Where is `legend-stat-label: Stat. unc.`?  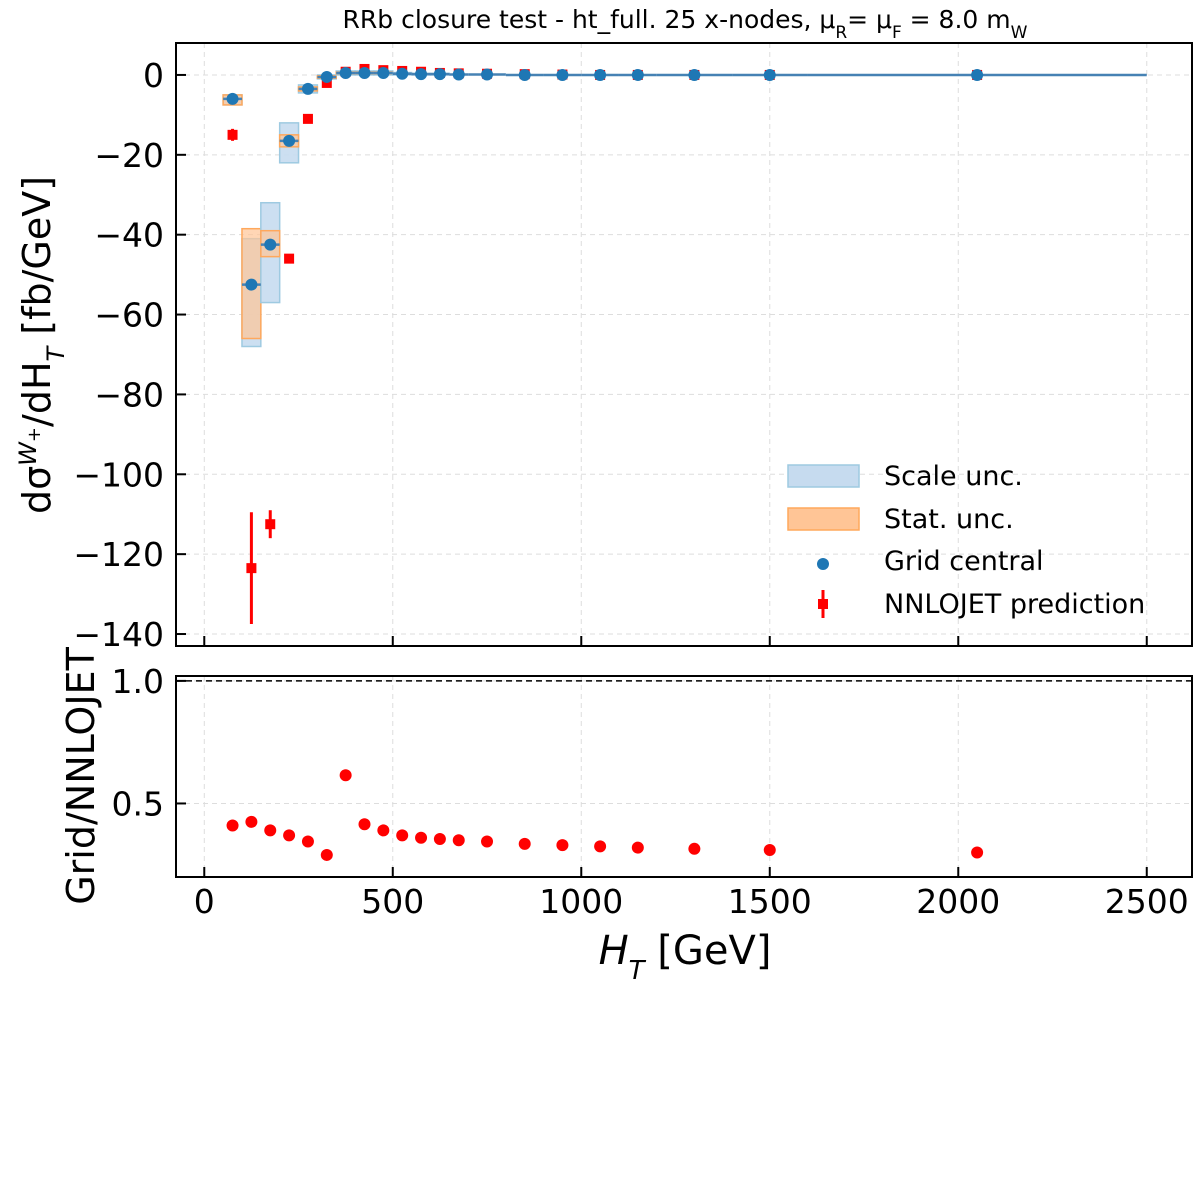
legend-stat-label: Stat. unc. is located at coordinates (949, 519).